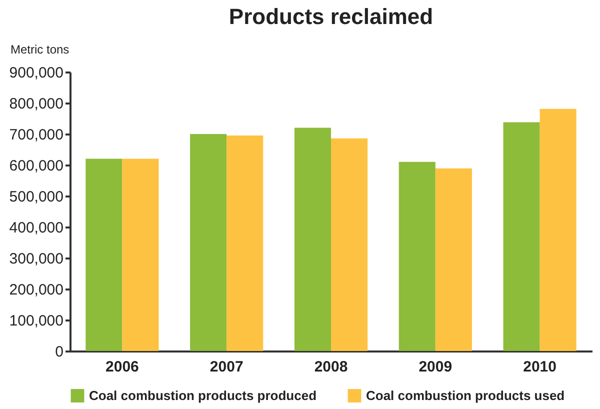  I want to click on y-tick-label: 200,000, so click(36, 290).